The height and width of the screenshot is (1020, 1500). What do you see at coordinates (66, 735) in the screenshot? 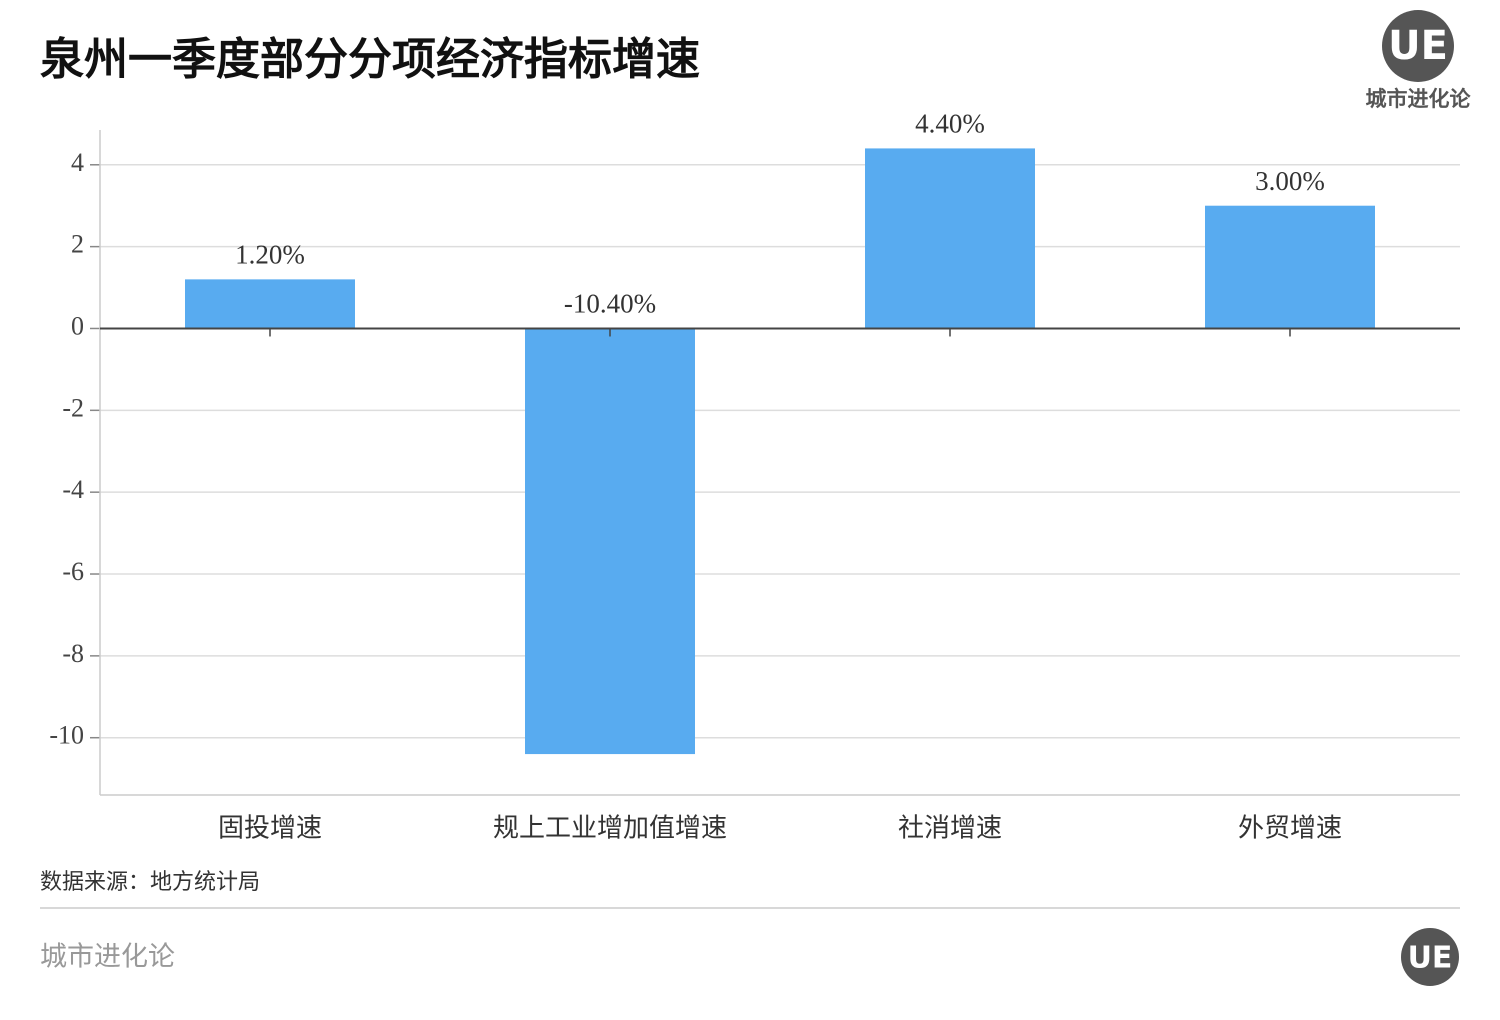
I see `y-tick-label: -10` at bounding box center [66, 735].